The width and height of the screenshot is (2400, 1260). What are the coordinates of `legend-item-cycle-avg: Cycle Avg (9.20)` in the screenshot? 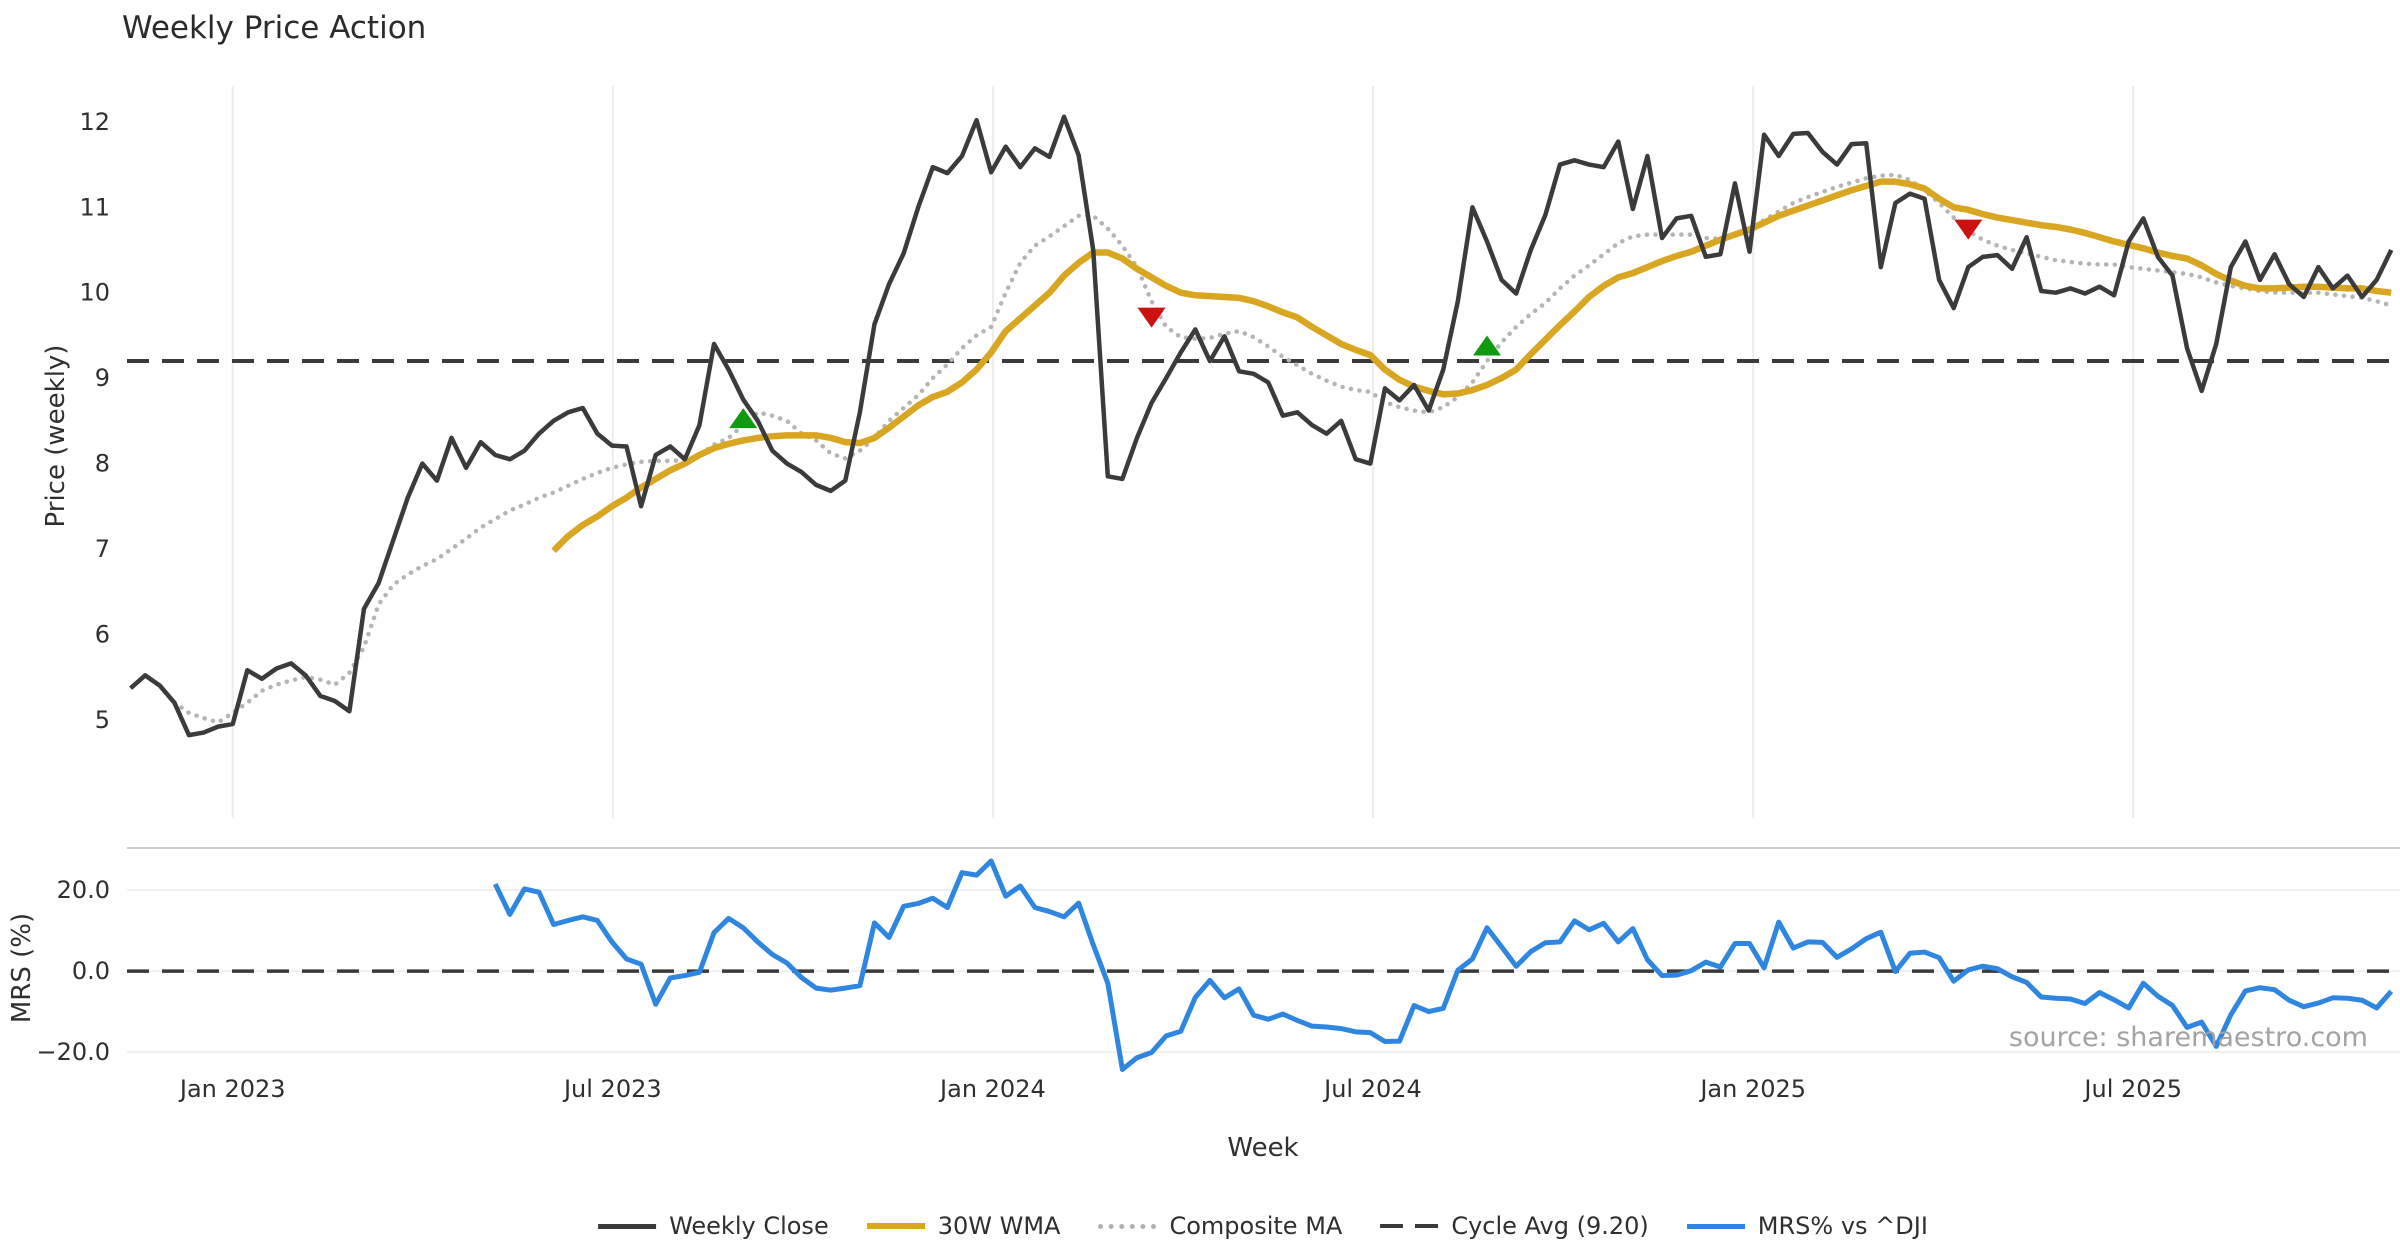 It's located at (1514, 1226).